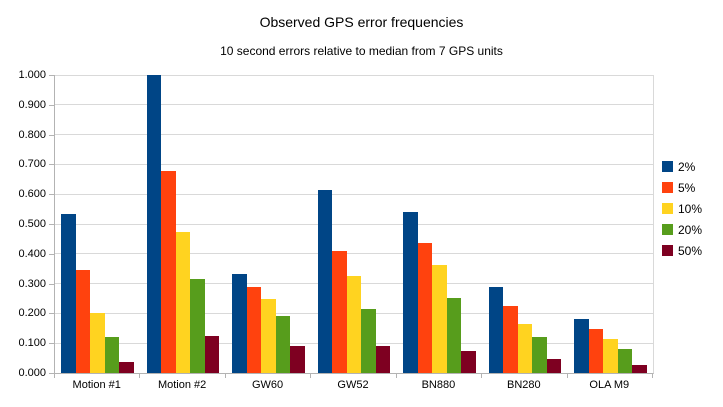 Image resolution: width=723 pixels, height=407 pixels. I want to click on legend-item: 50%, so click(682, 250).